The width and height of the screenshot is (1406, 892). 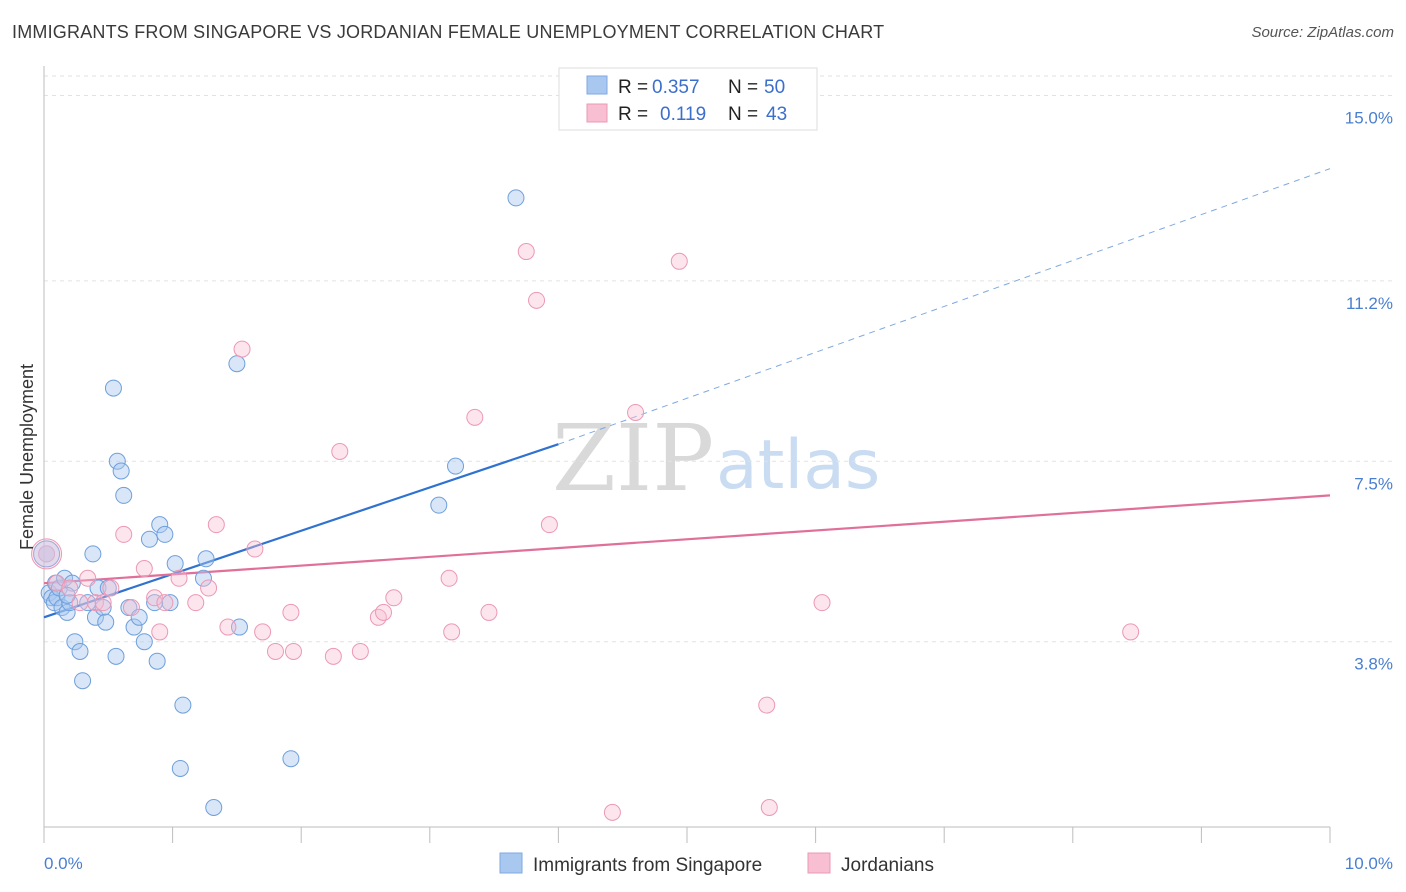 What do you see at coordinates (887, 865) in the screenshot?
I see `bottom-legend-label-jordanians: Jordanians` at bounding box center [887, 865].